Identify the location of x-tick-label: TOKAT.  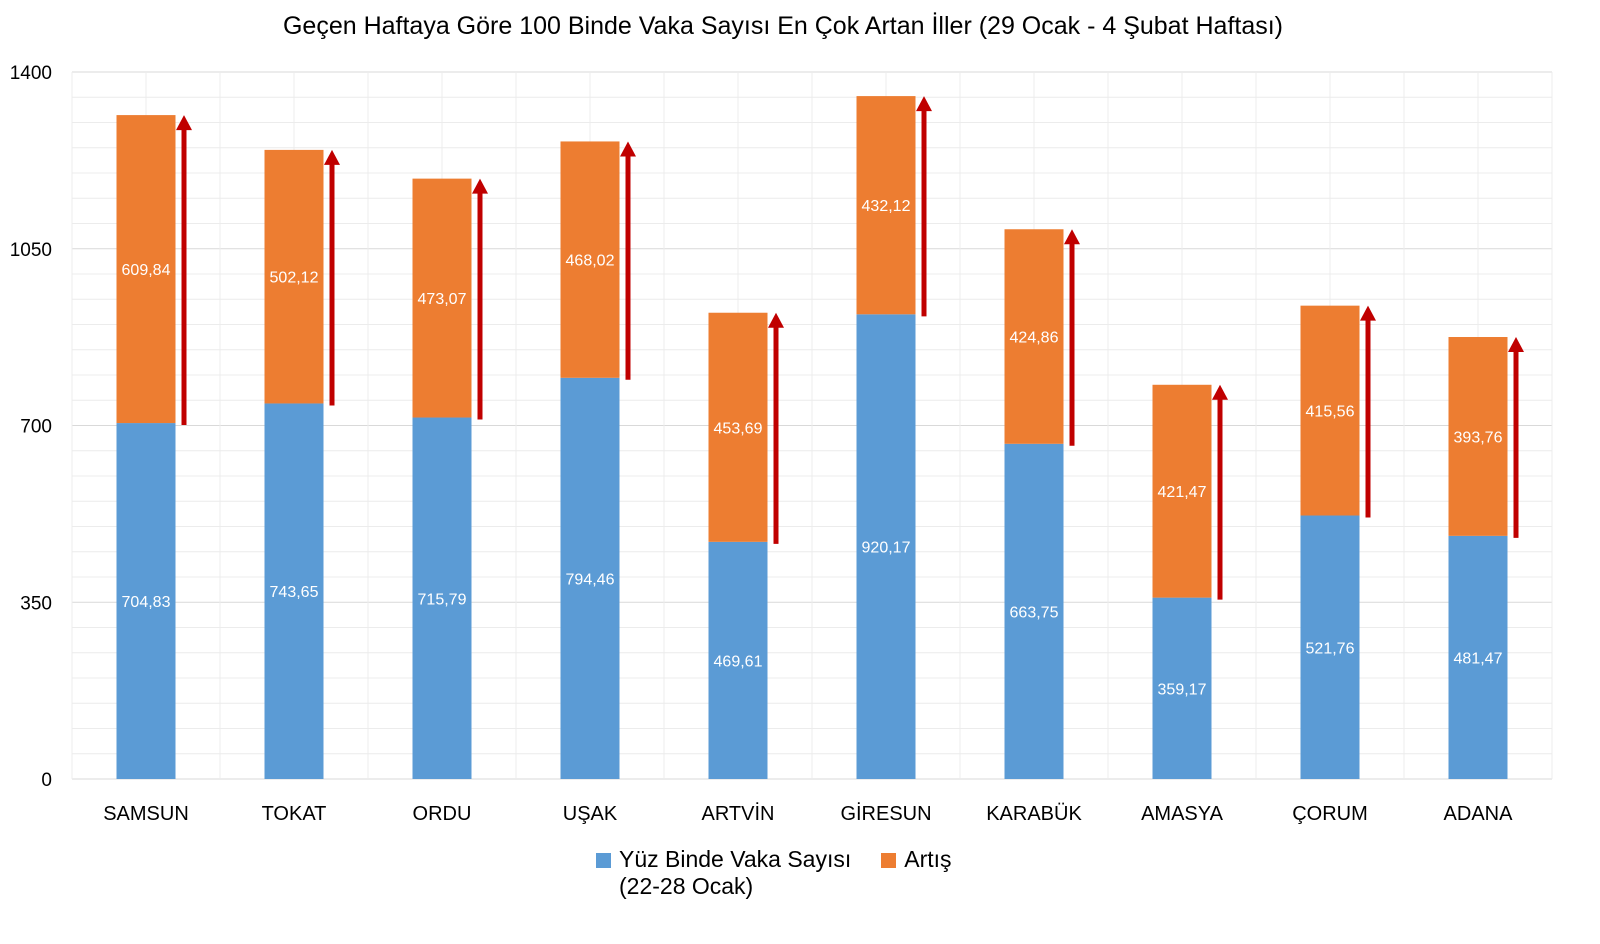
(294, 814).